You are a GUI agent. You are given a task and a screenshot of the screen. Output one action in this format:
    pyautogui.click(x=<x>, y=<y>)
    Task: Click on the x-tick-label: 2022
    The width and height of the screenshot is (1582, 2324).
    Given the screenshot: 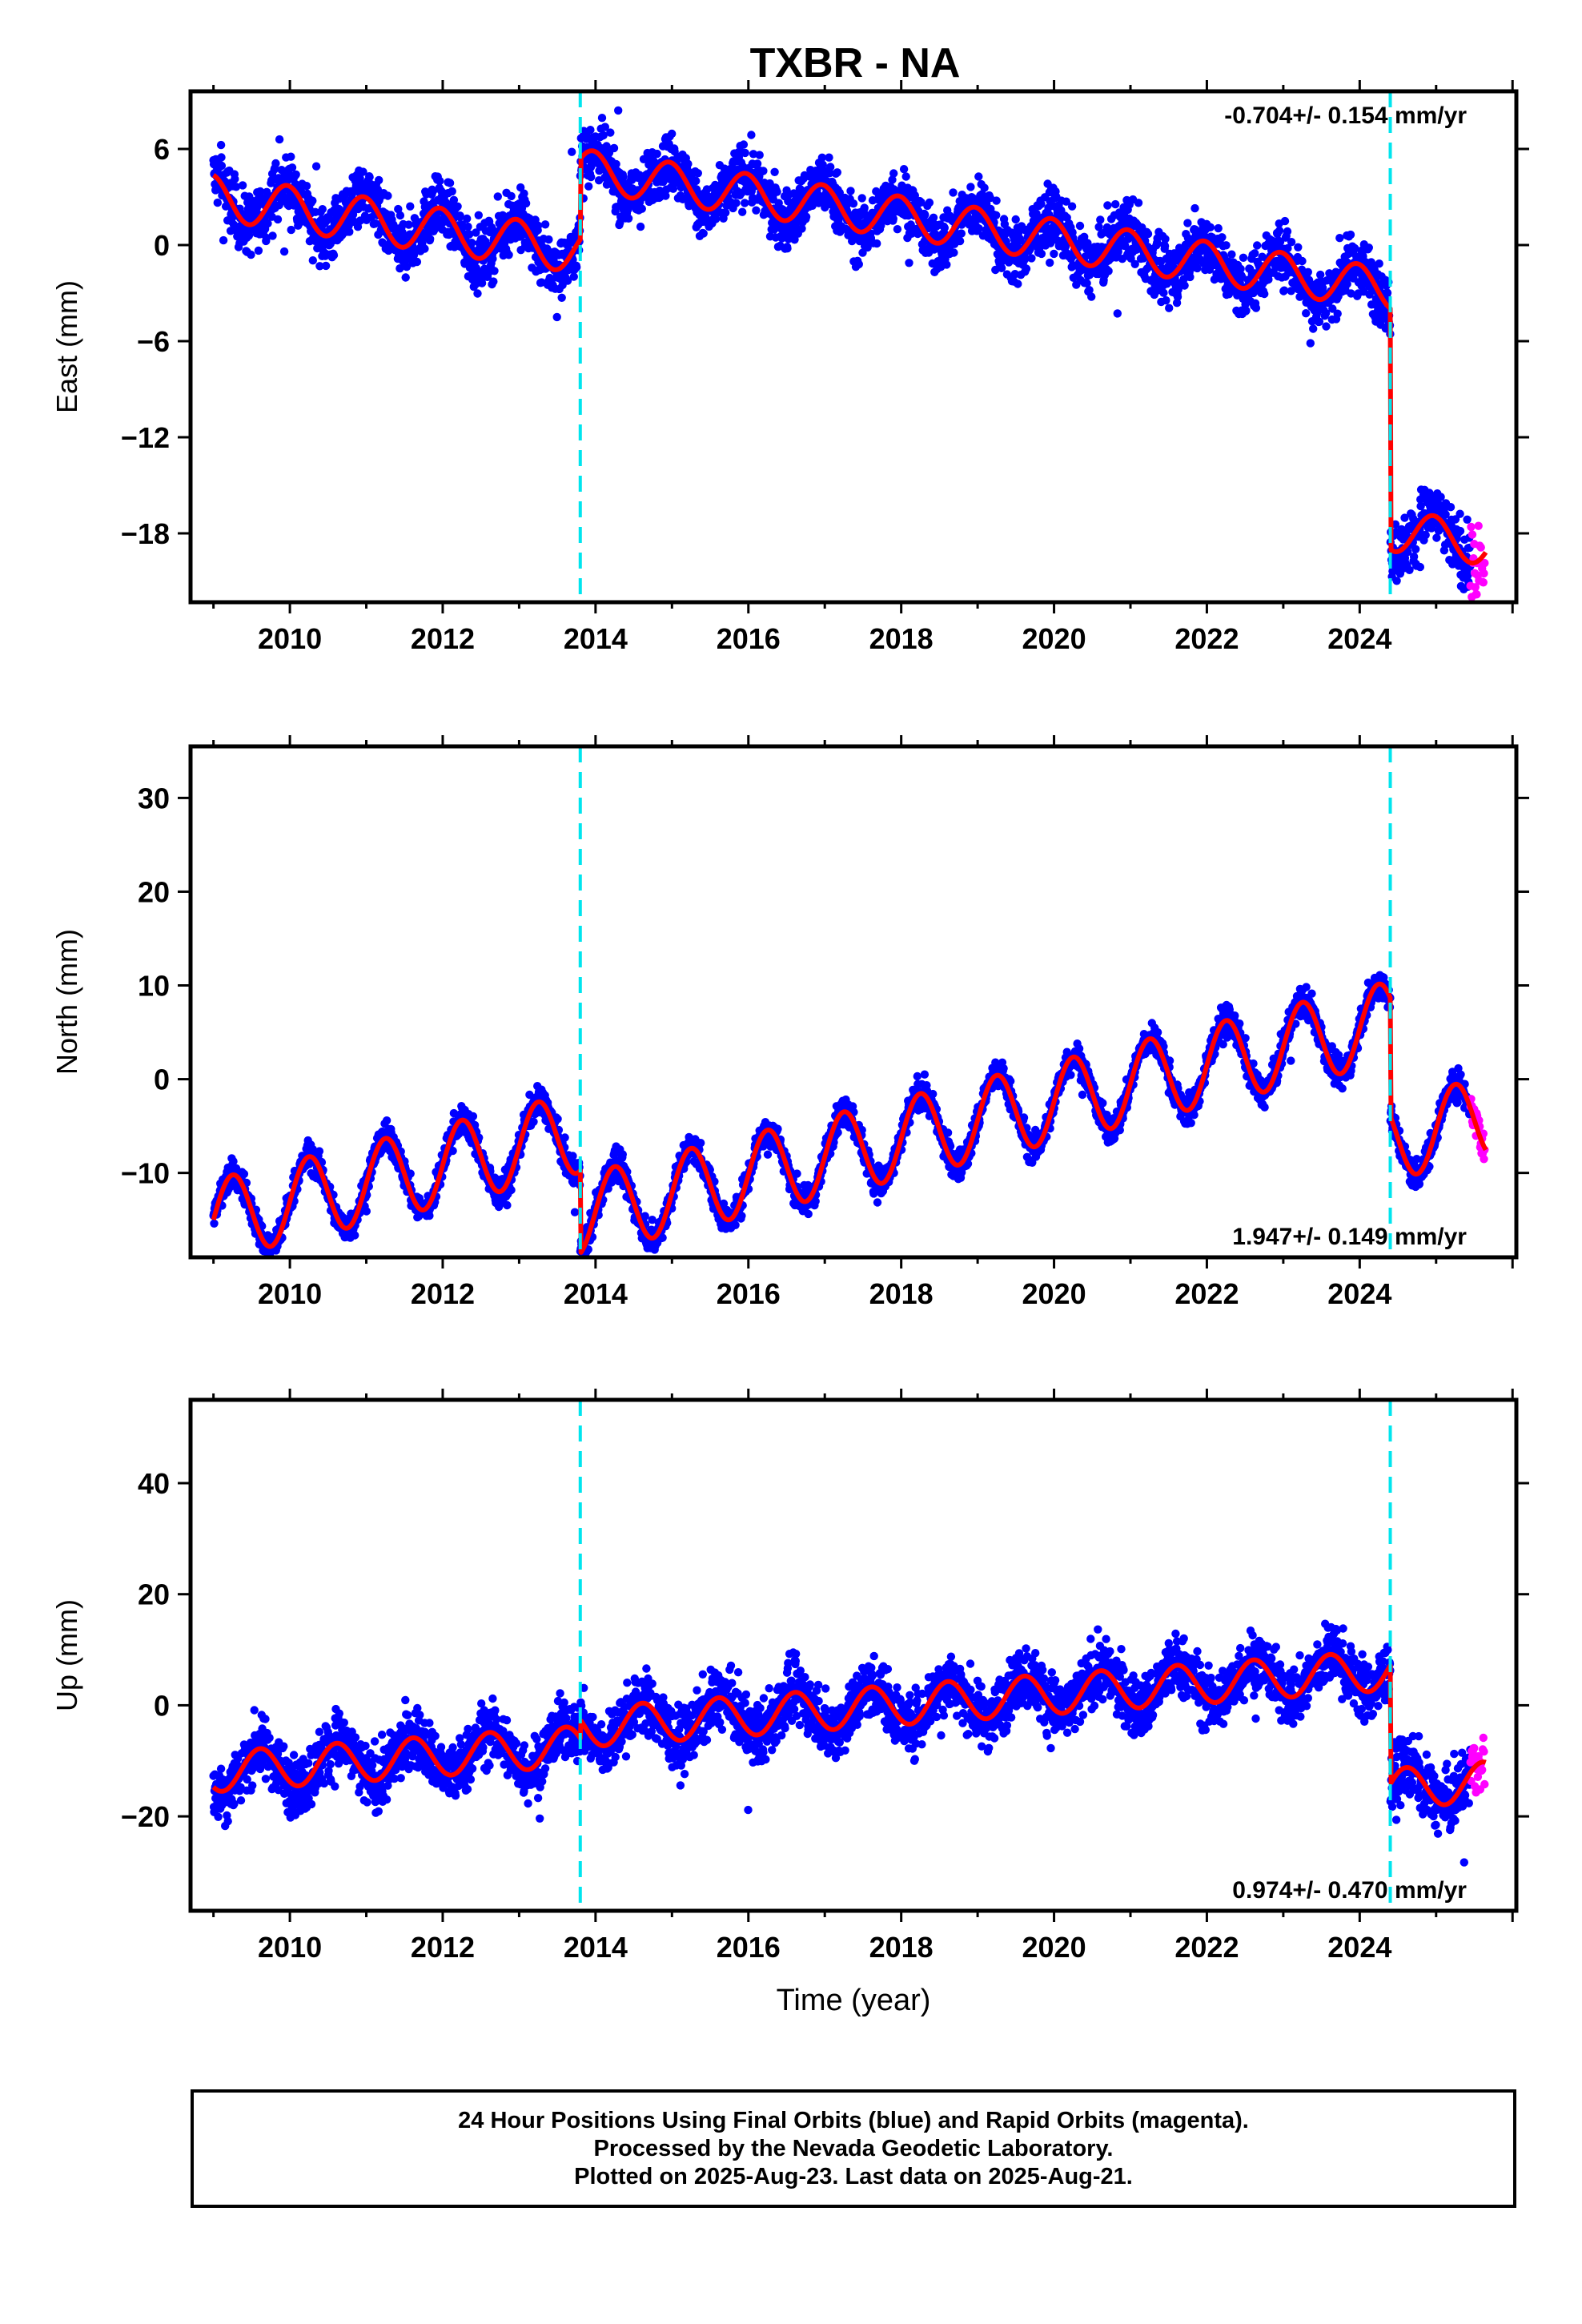 What is the action you would take?
    pyautogui.click(x=1206, y=638)
    